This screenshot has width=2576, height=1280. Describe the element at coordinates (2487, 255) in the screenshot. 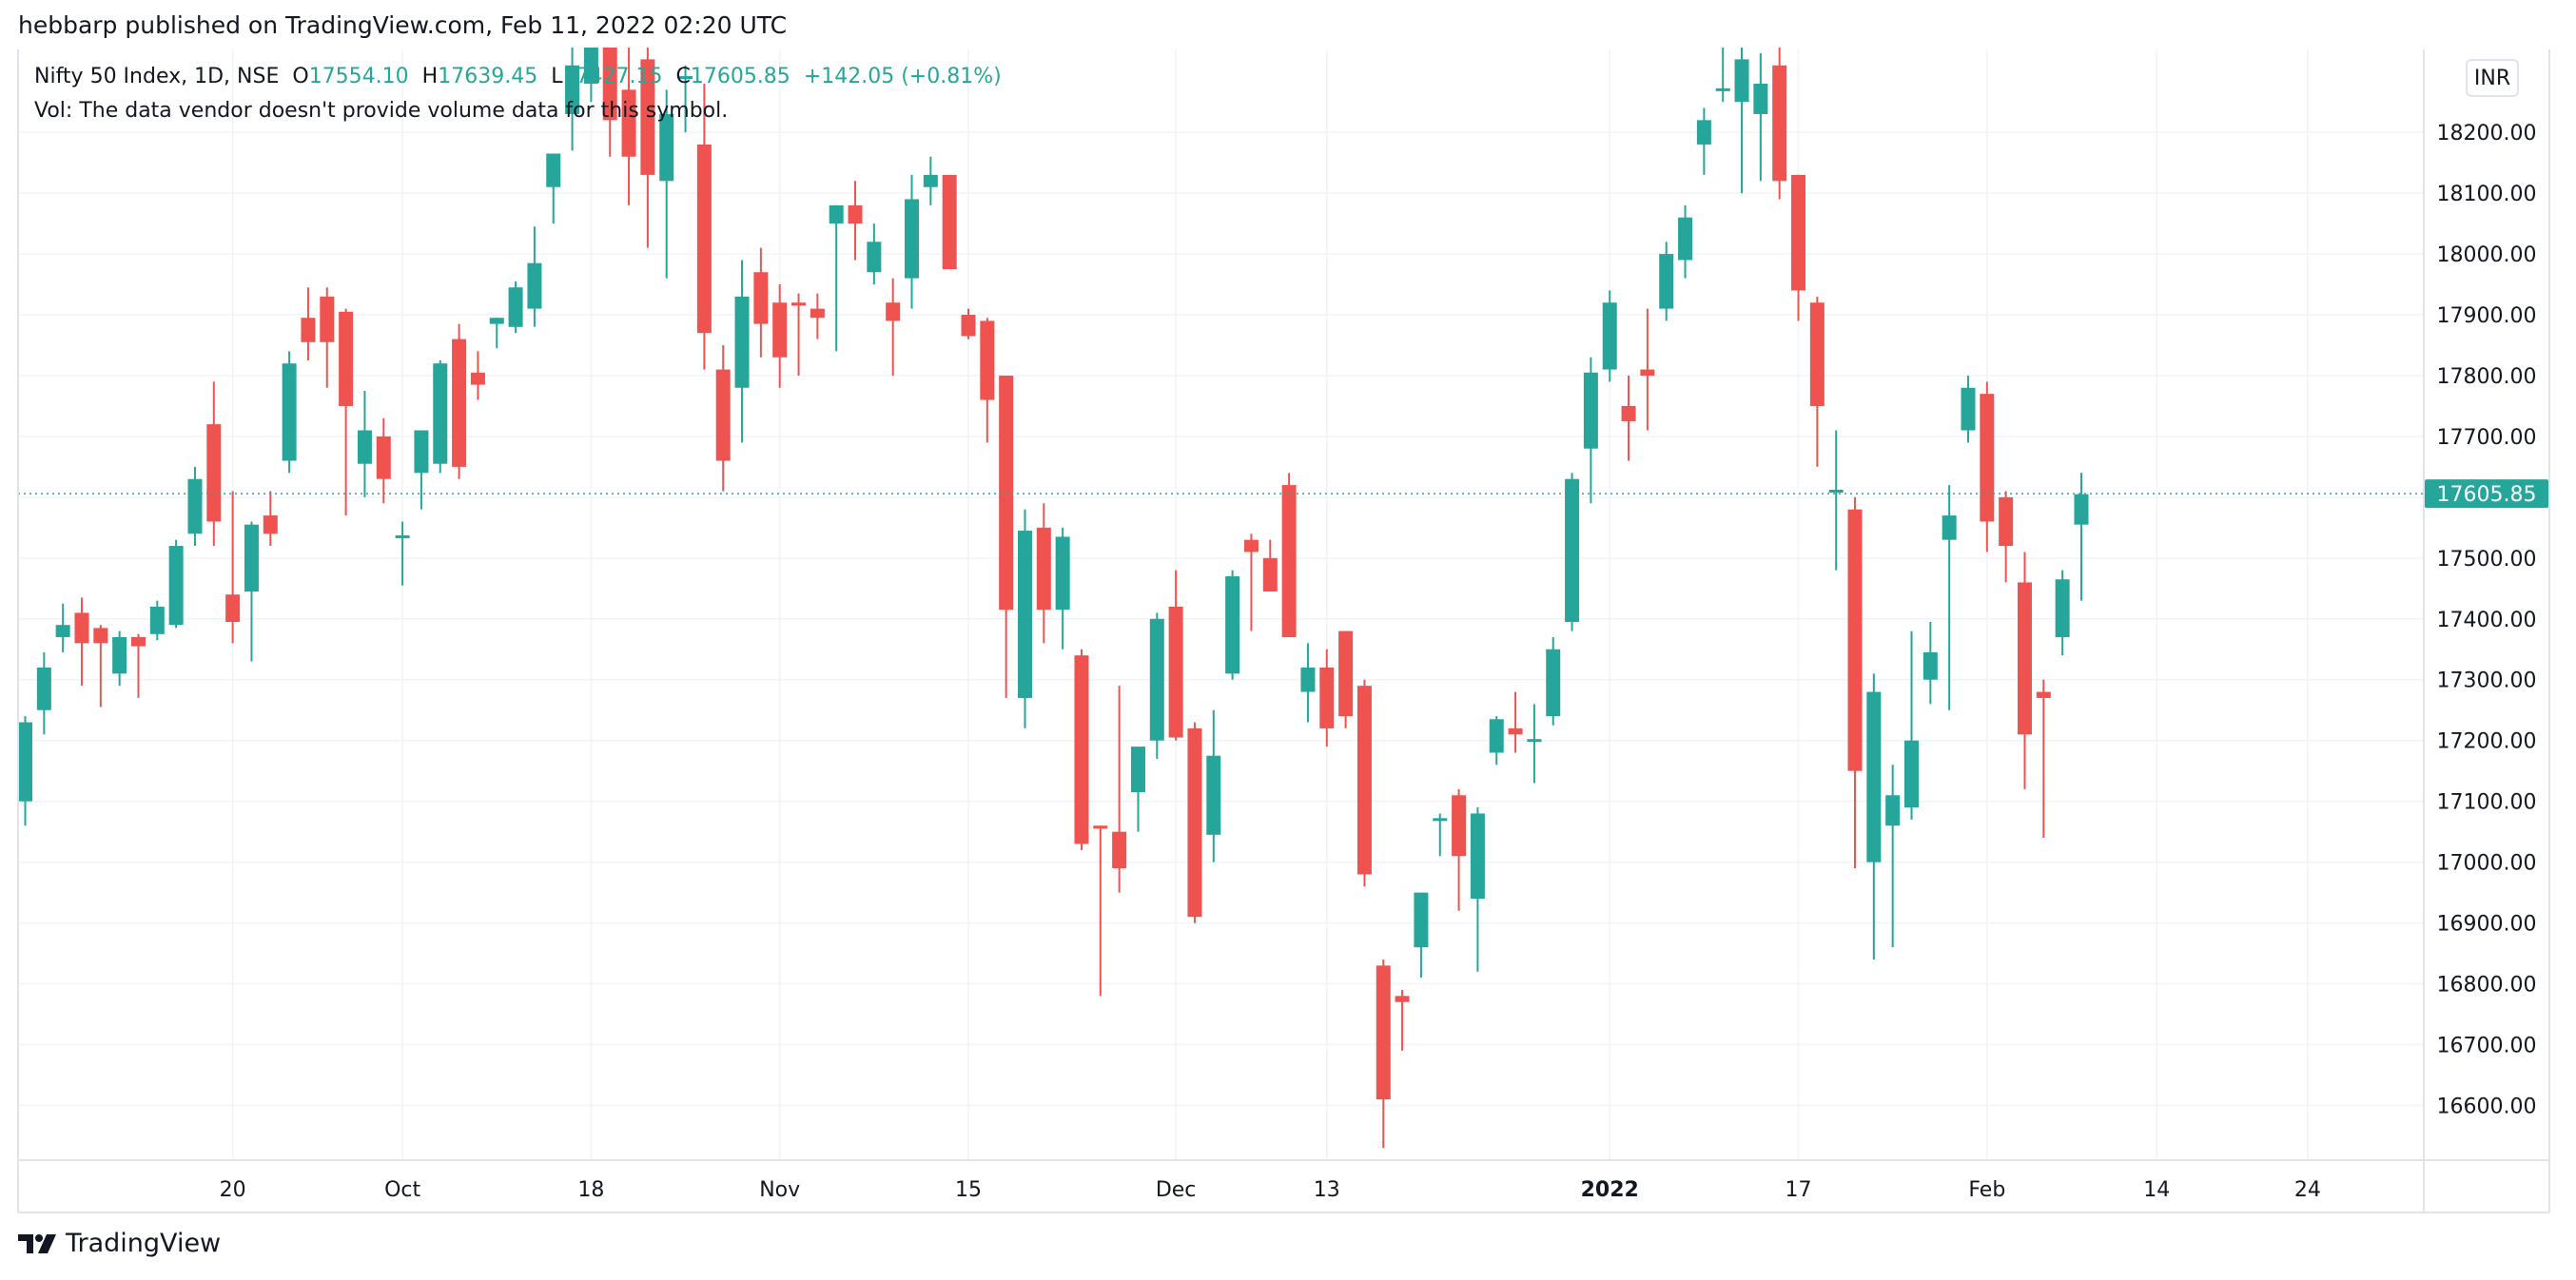

I see `price-tick-label: 18000.00` at that location.